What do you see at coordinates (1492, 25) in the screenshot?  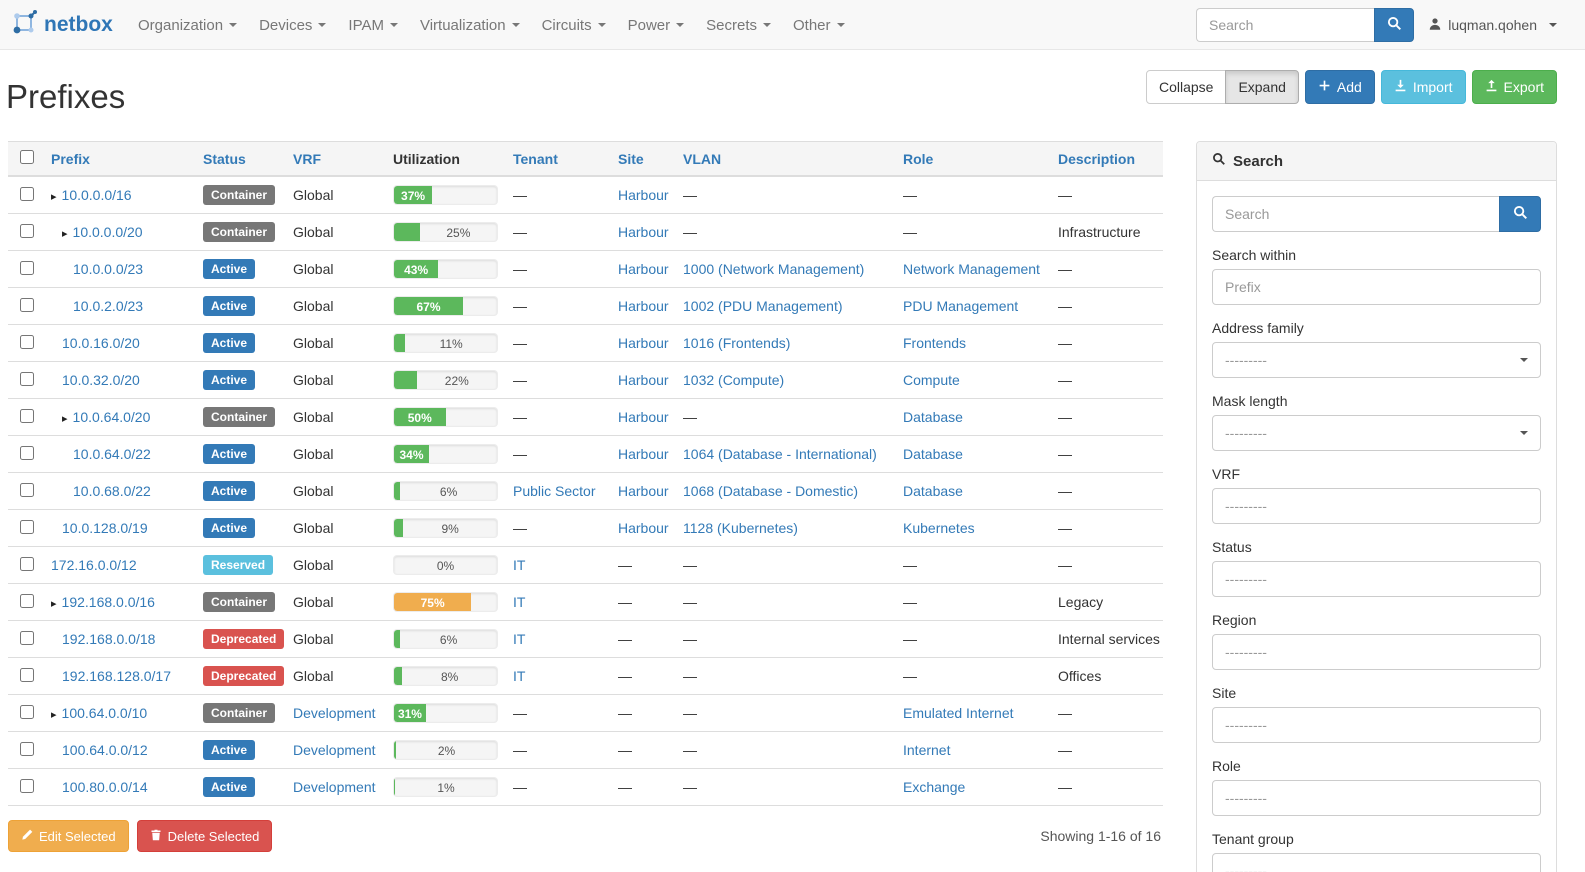 I see `user-menu: luqman.qohen` at bounding box center [1492, 25].